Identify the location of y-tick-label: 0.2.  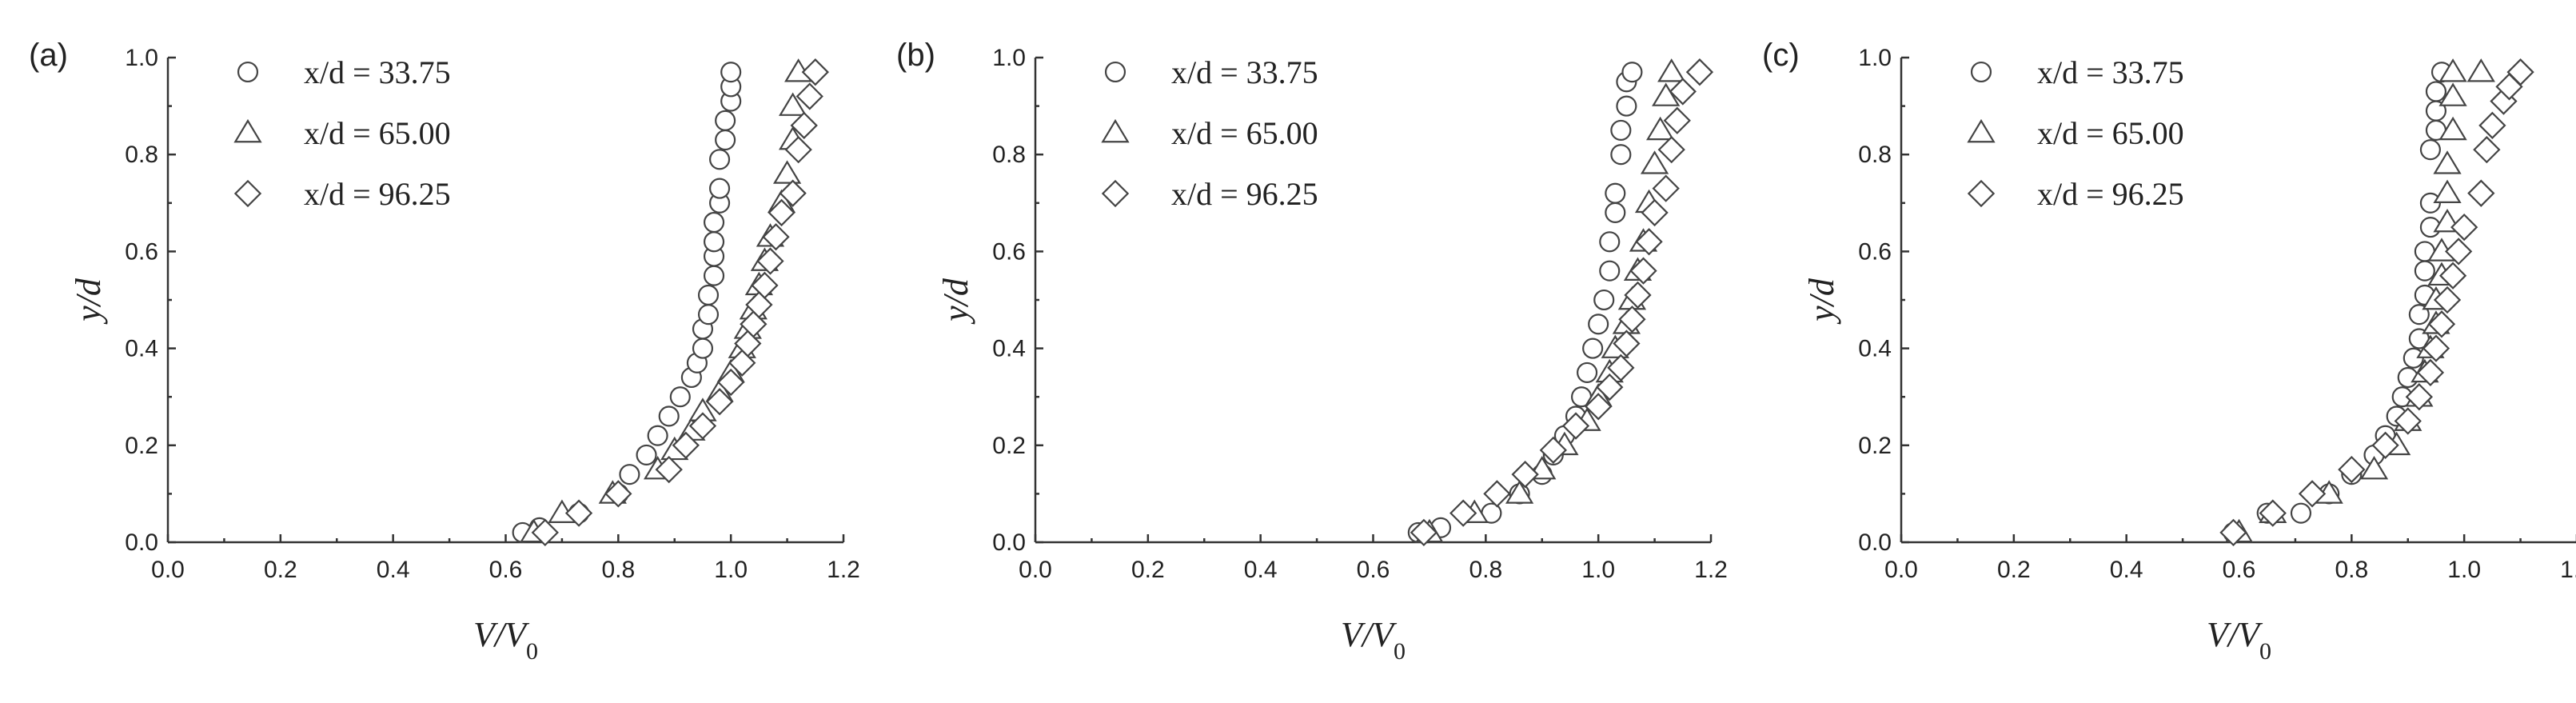
(1875, 446).